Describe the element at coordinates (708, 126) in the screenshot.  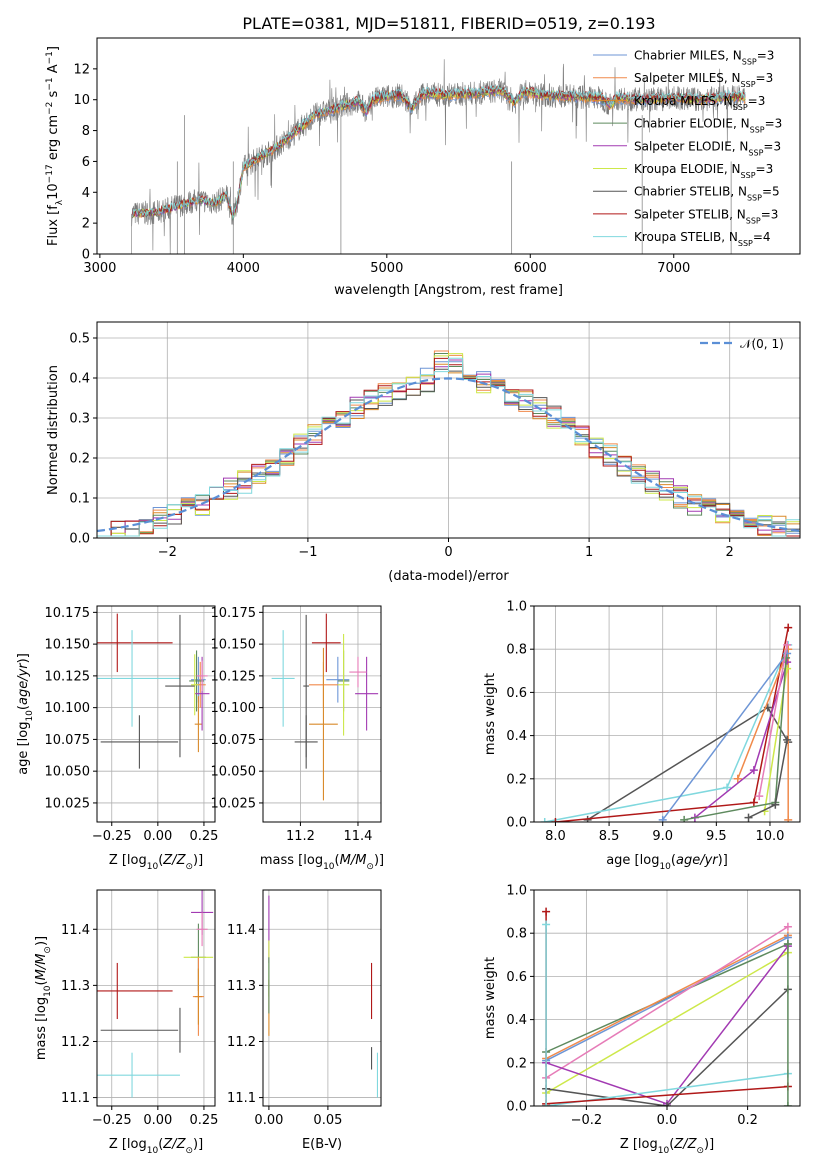
I see `legend-entry: Chabrier ELODIE, NSSP=3` at that location.